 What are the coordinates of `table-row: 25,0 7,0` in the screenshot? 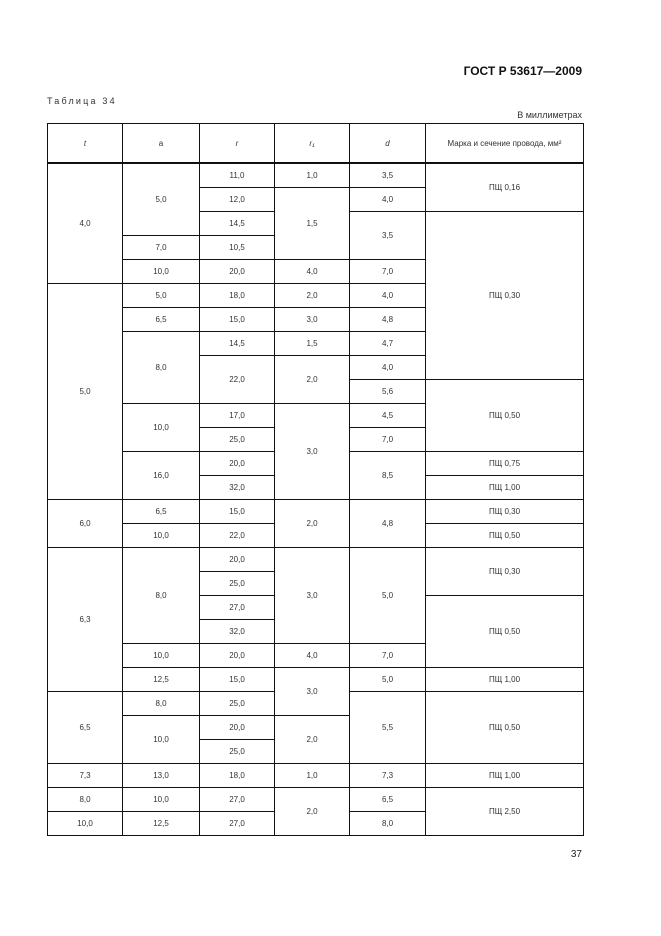 It's located at (316, 439).